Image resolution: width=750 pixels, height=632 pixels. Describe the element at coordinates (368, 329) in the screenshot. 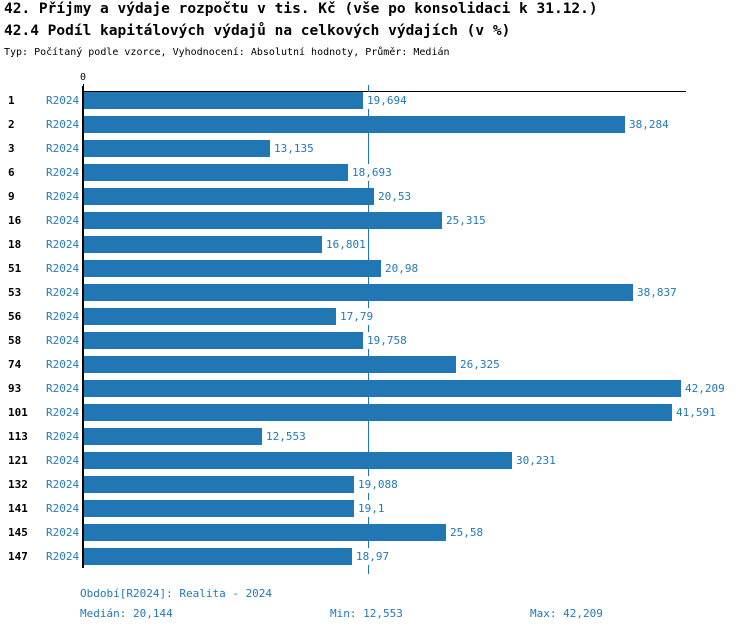

I see `median-reference-line` at that location.